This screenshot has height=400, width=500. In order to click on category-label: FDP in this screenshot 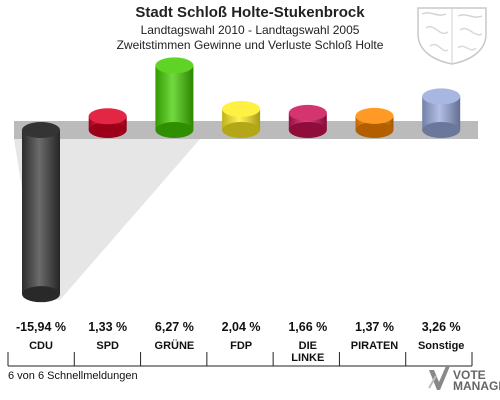, I will do `click(241, 346)`.